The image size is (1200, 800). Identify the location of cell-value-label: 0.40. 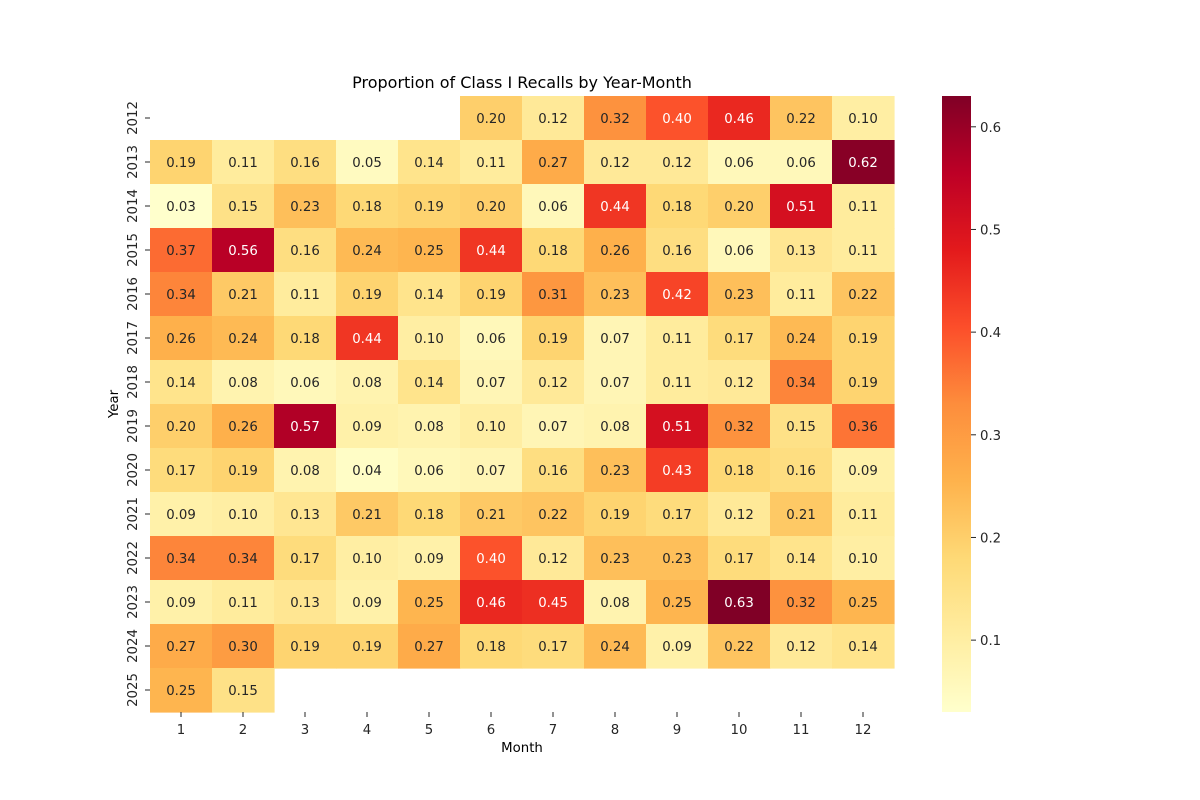
(677, 119).